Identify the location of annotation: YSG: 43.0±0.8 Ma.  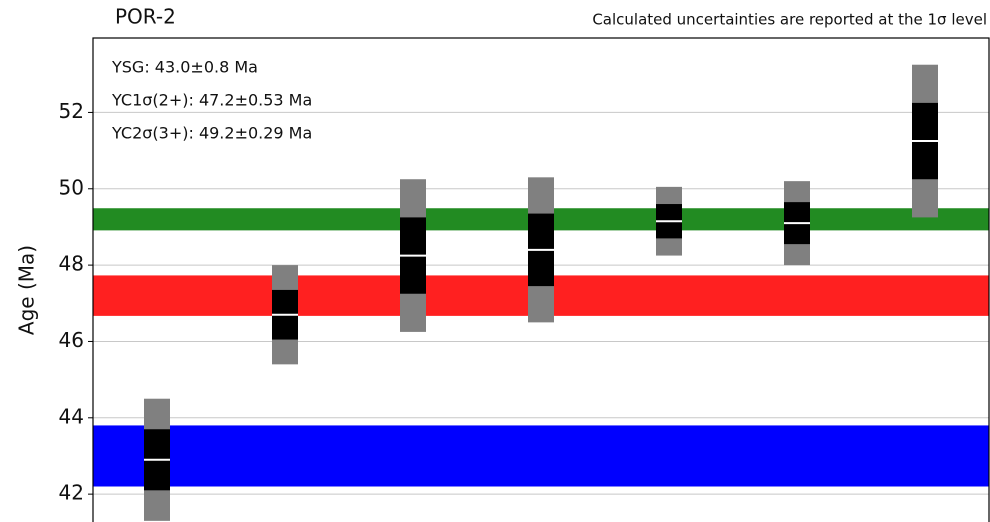
(184, 67).